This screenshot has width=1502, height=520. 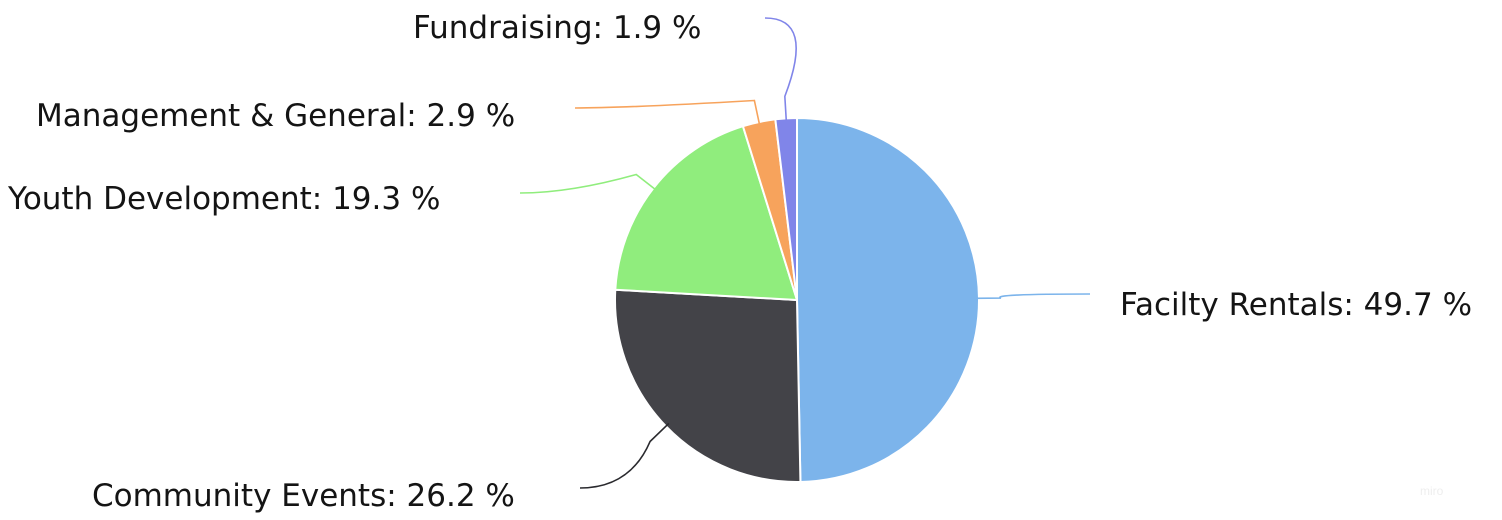 What do you see at coordinates (588, 183) in the screenshot?
I see `pie-connector-youth-development` at bounding box center [588, 183].